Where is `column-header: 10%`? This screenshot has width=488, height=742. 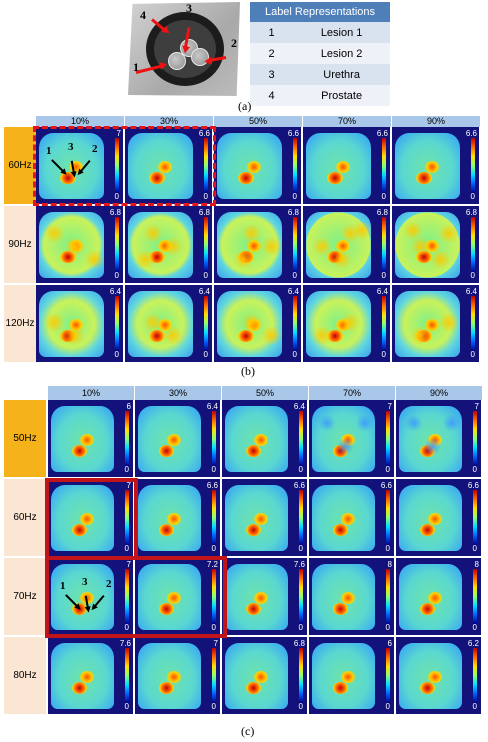
column-header: 10% is located at coordinates (91, 393).